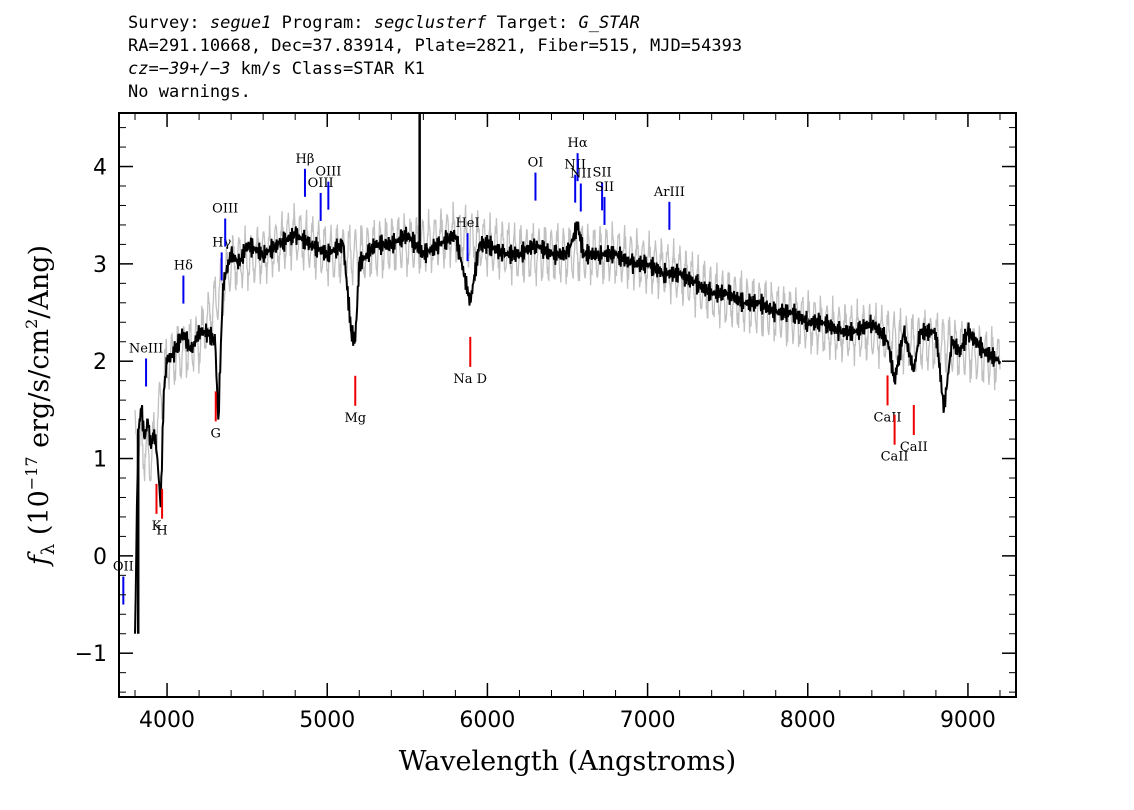 The image size is (1134, 810). What do you see at coordinates (567, 761) in the screenshot?
I see `x-axis-label: Wavelength (Angstroms)` at bounding box center [567, 761].